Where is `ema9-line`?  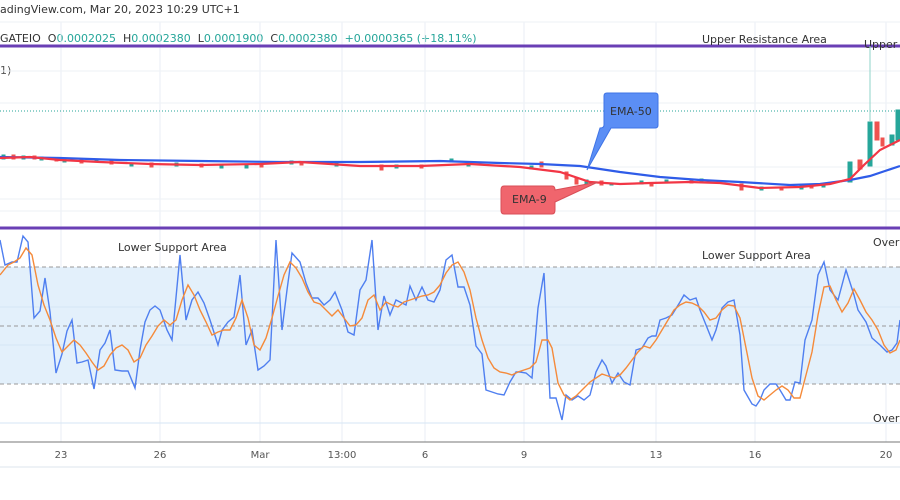
ema9-line is located at coordinates (450, 164).